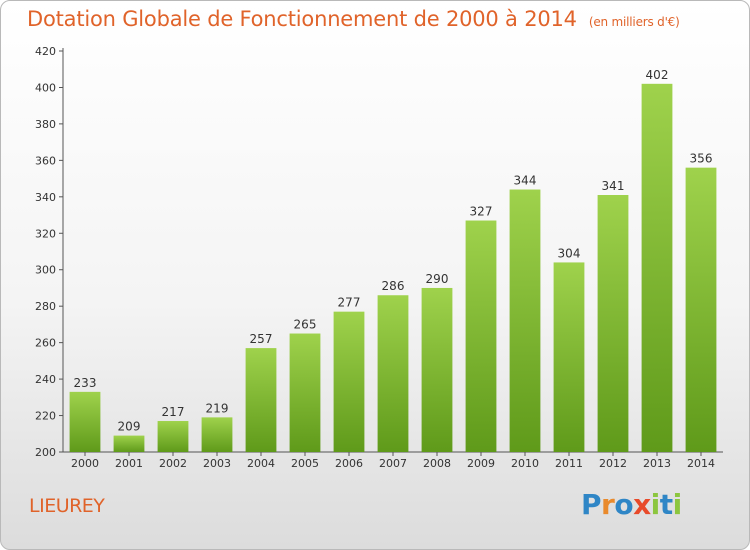  Describe the element at coordinates (45, 233) in the screenshot. I see `y-tick-label: 320` at that location.